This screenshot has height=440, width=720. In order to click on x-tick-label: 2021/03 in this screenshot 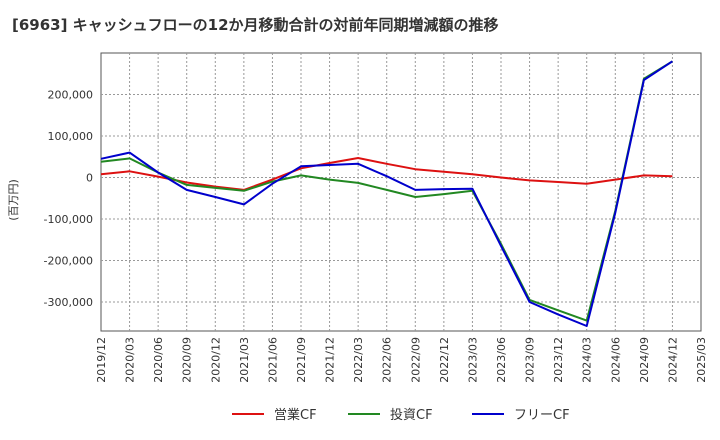, I will do `click(244, 360)`.